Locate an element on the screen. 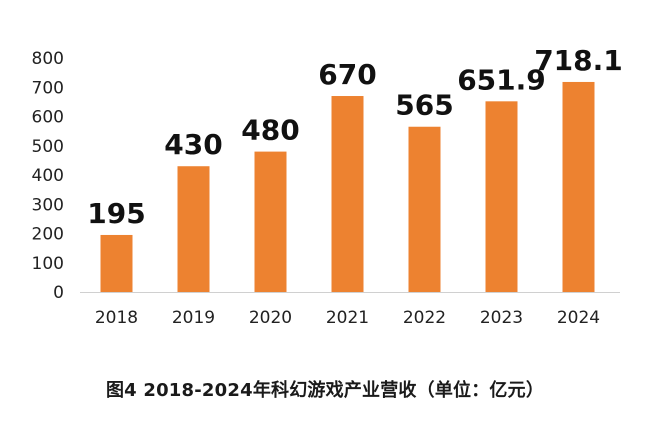 Image resolution: width=650 pixels, height=437 pixels. figure-caption: 图4 2018-2024年科幻游戏产业营收（单位：亿元） is located at coordinates (325, 390).